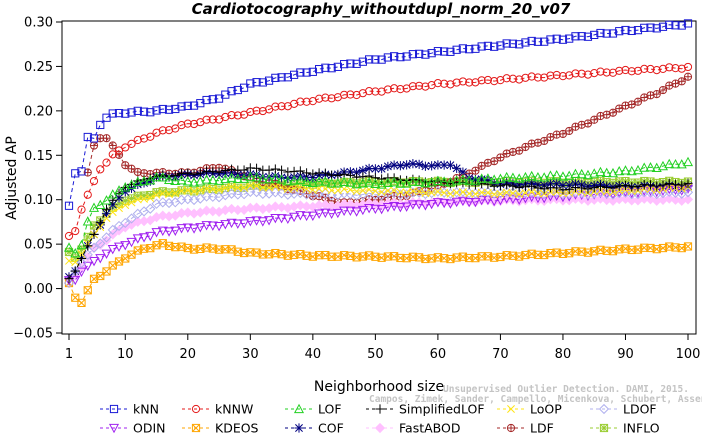  Describe the element at coordinates (114, 428) in the screenshot. I see `legend-marker-odin` at that location.